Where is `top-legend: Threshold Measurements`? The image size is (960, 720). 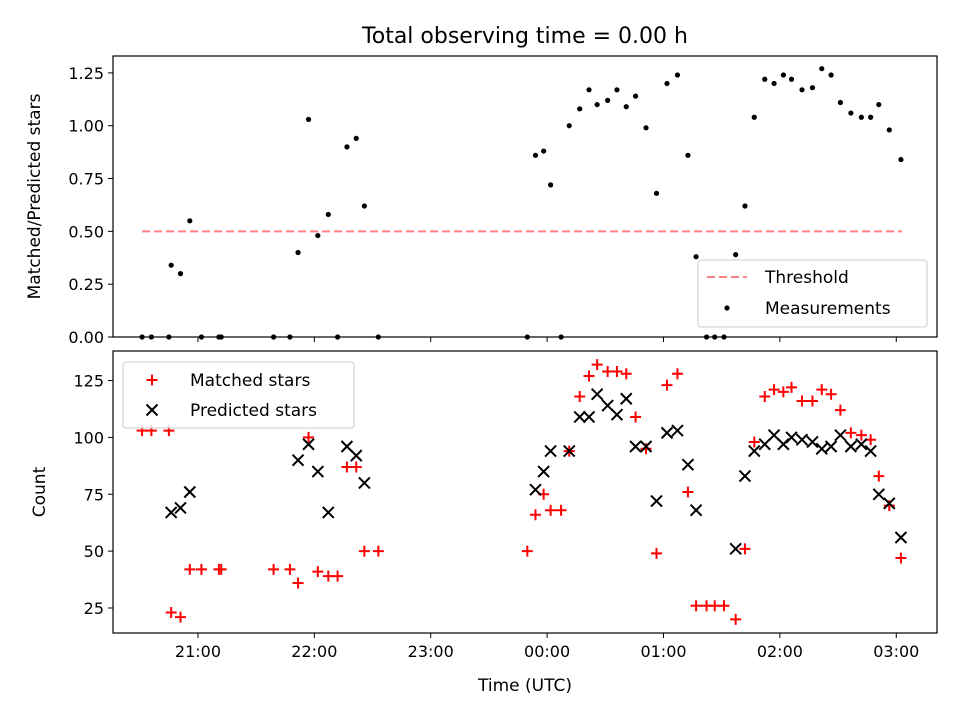 top-legend: Threshold Measurements is located at coordinates (812, 293).